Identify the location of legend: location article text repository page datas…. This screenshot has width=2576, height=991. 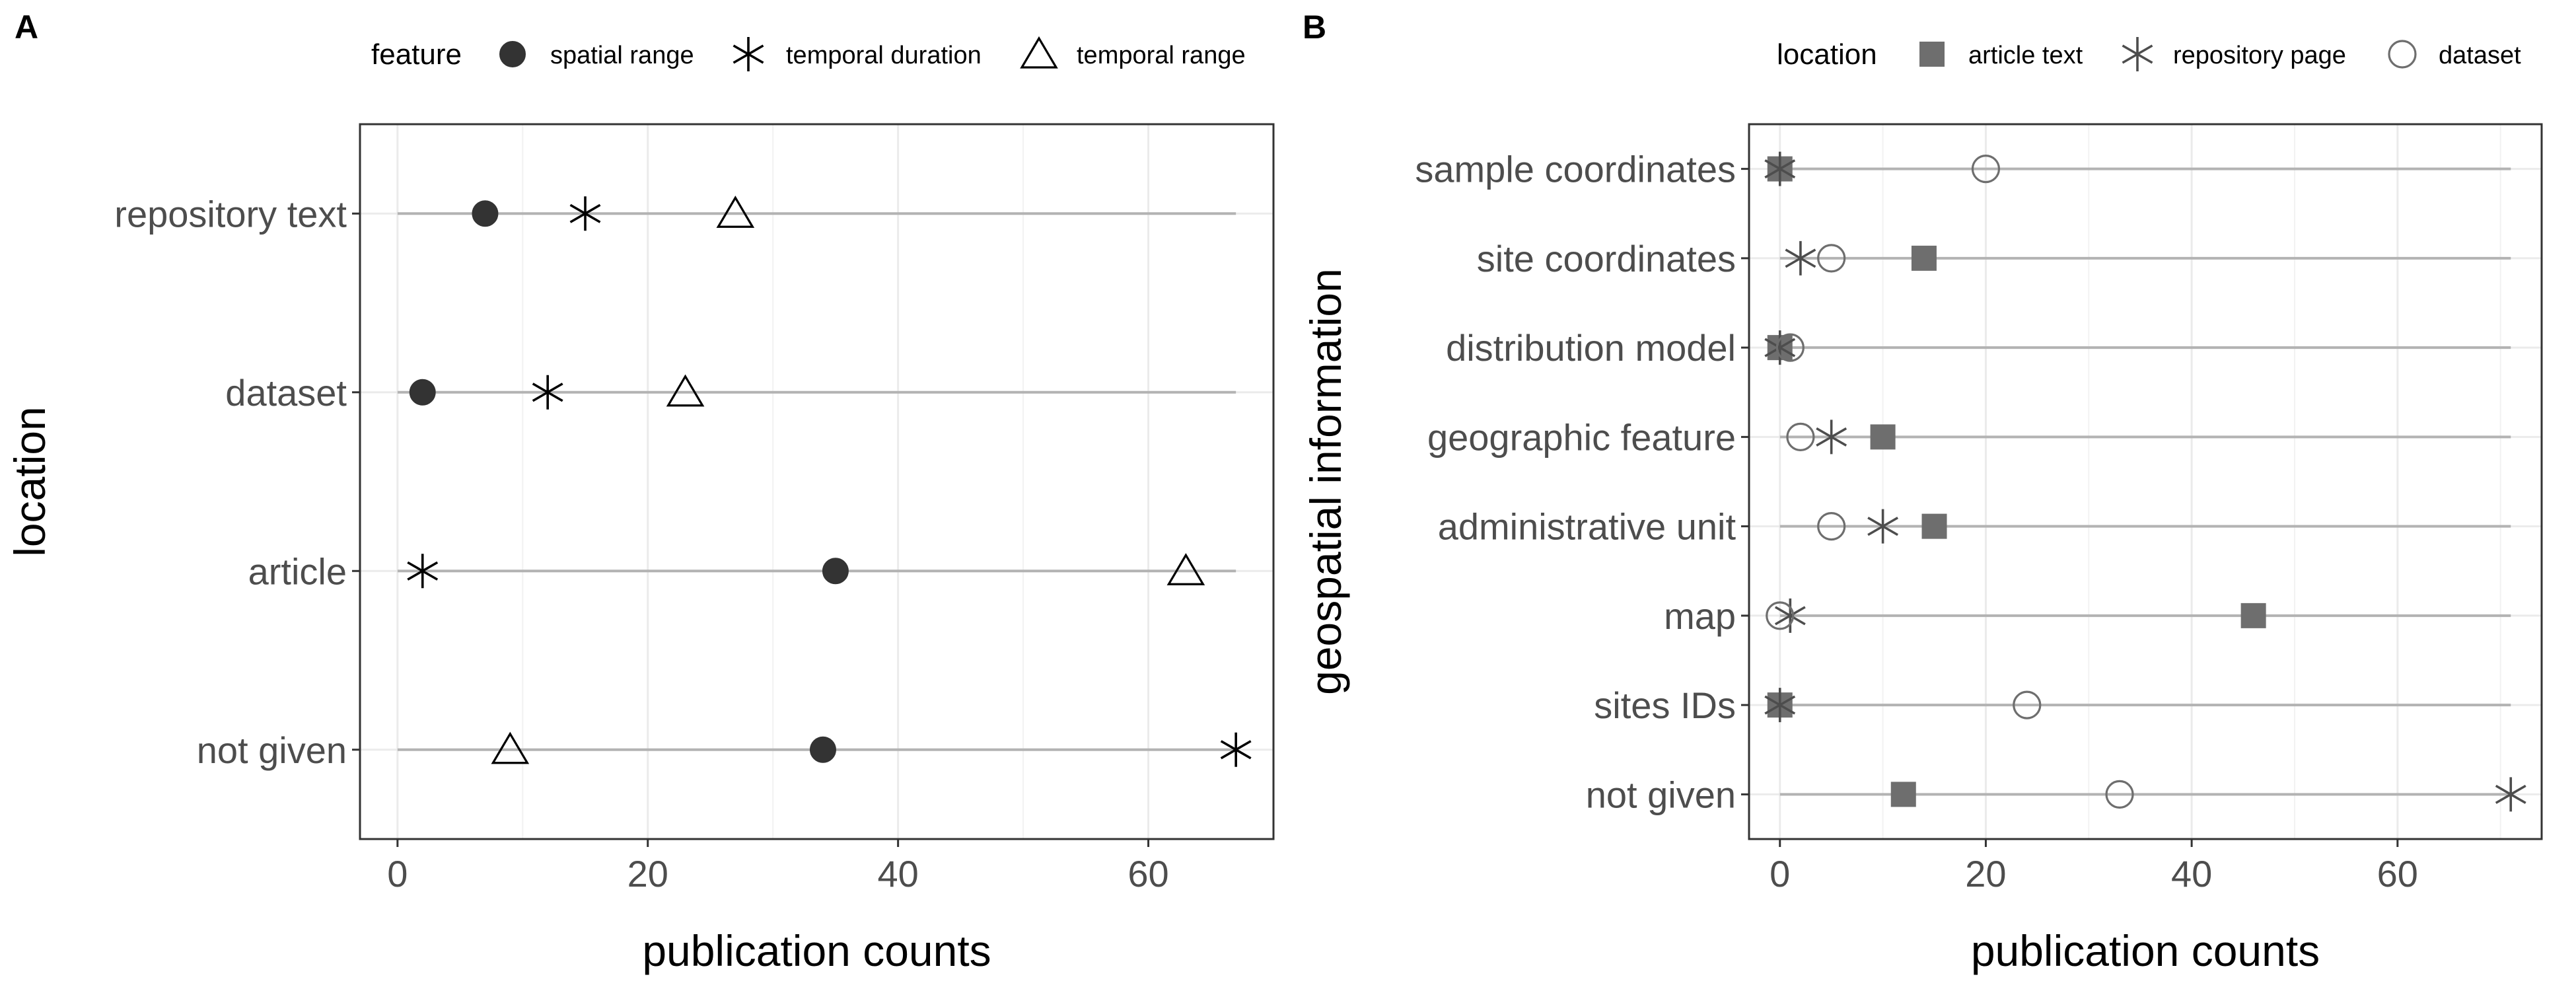
(2149, 54).